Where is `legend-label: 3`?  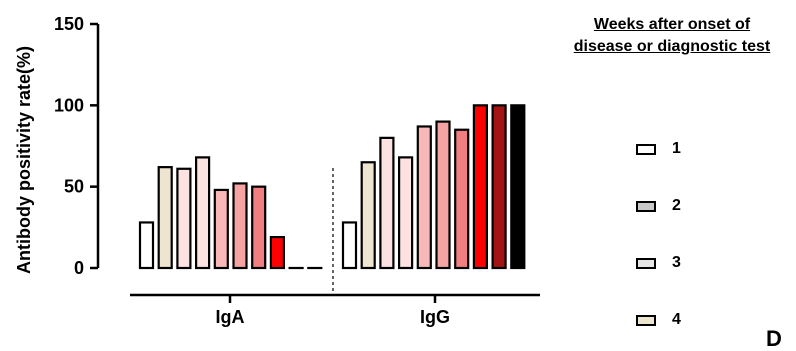 legend-label: 3 is located at coordinates (676, 263).